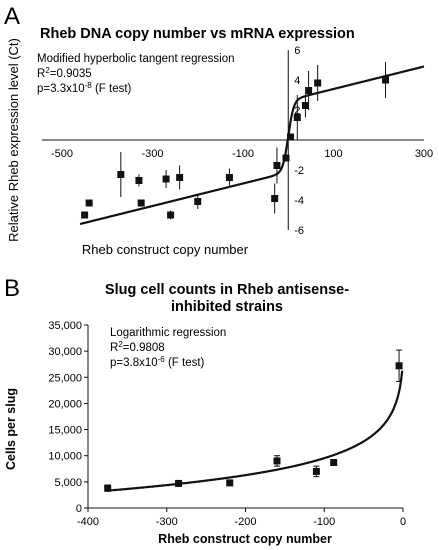 The height and width of the screenshot is (550, 439). What do you see at coordinates (65, 326) in the screenshot?
I see `panel-b-y-tick-label: 35,000` at bounding box center [65, 326].